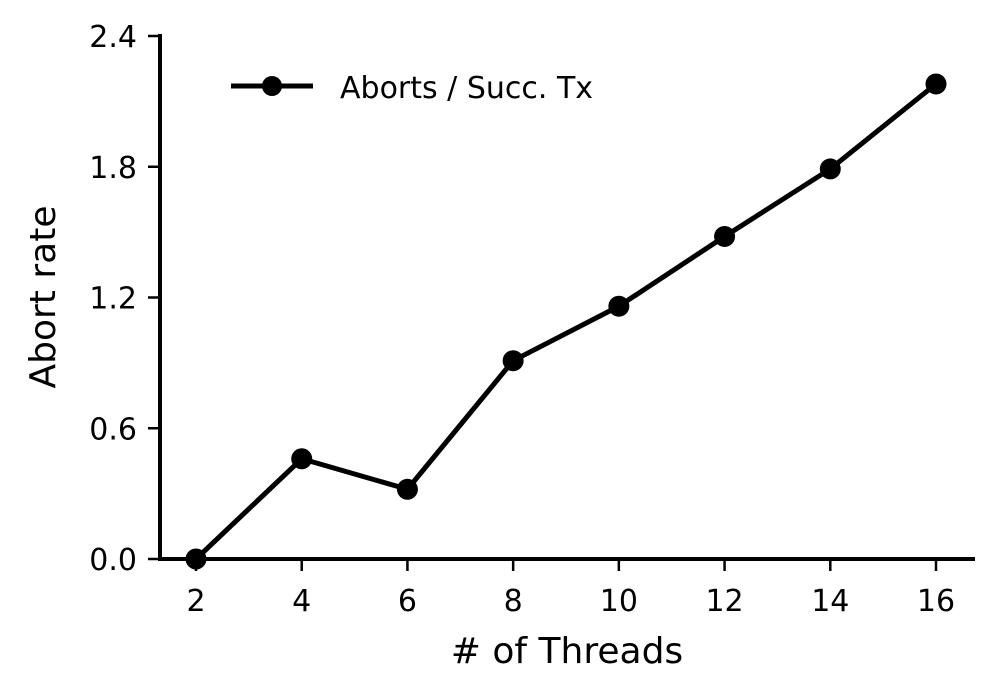  What do you see at coordinates (466, 88) in the screenshot?
I see `legend-label: Aborts / Succ. Tx` at bounding box center [466, 88].